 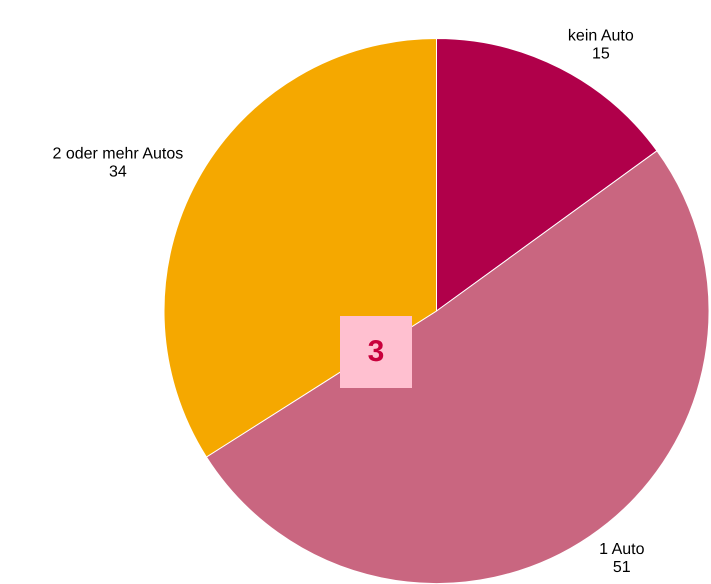 I want to click on slice-label: 1 Auto, so click(x=622, y=549).